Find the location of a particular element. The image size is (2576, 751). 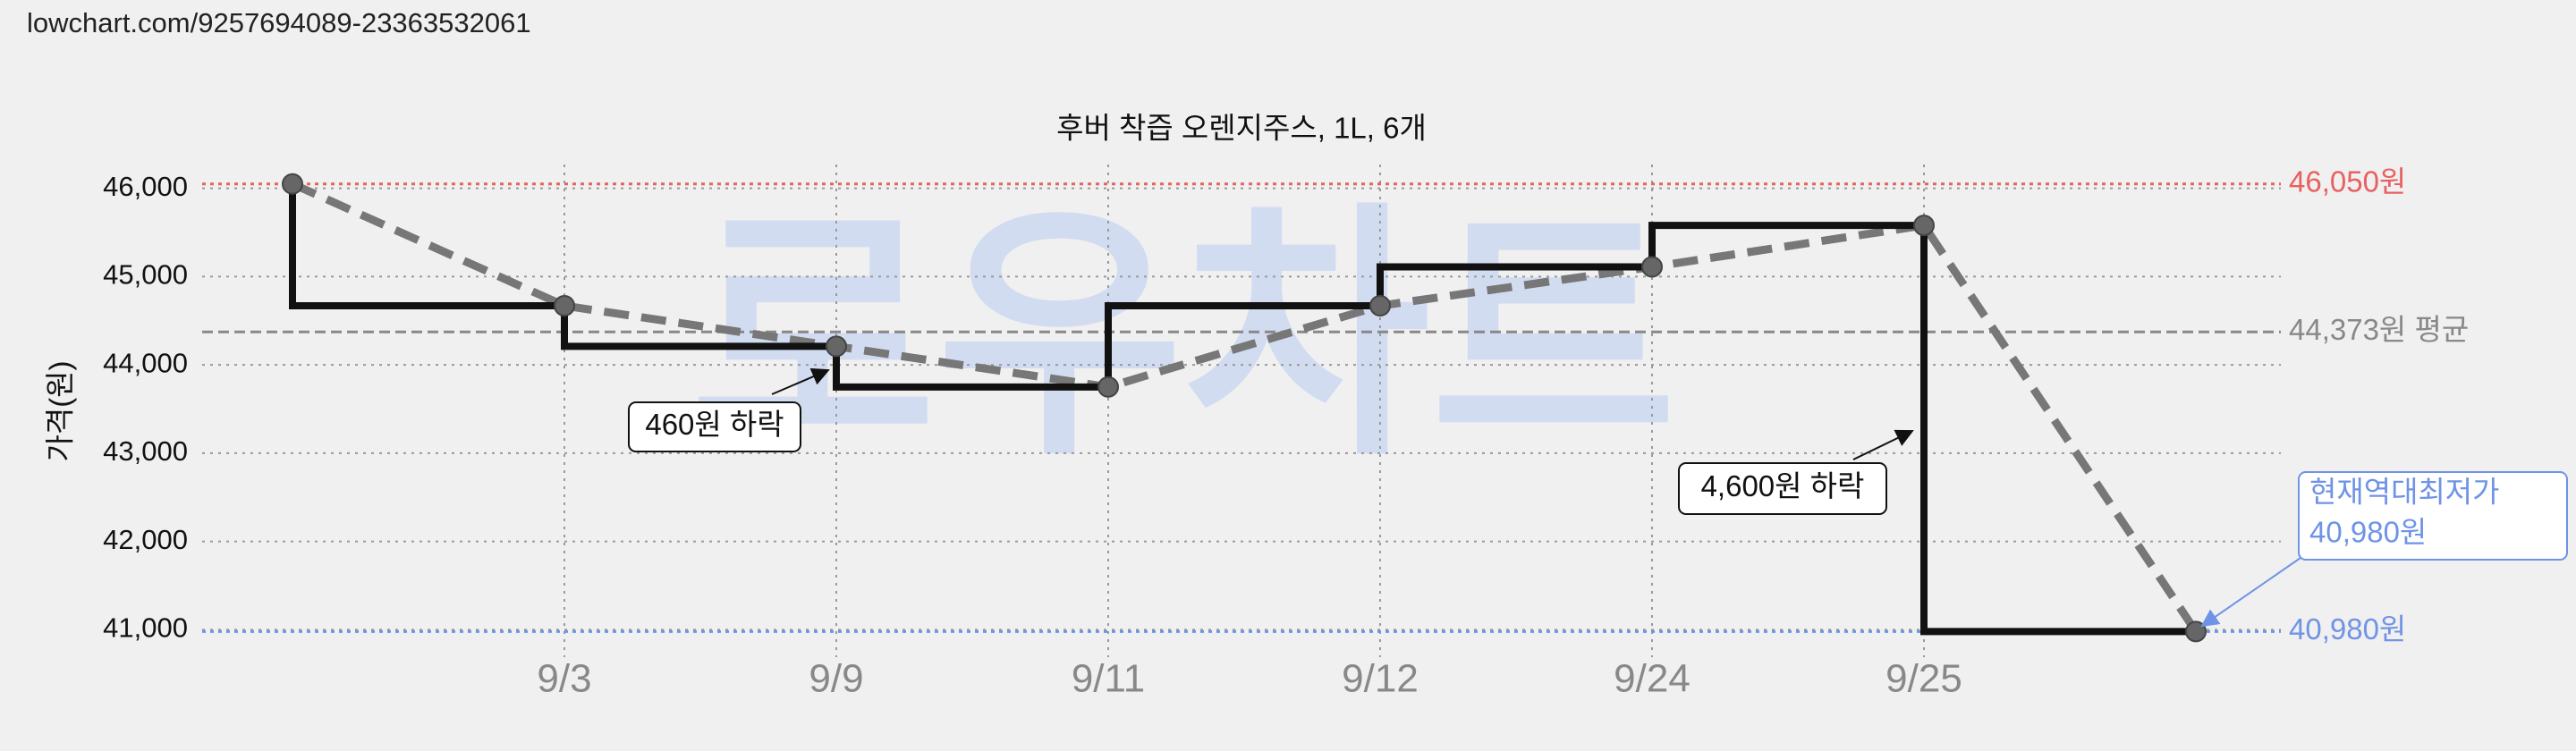

y-tick-label: 44,000 is located at coordinates (145, 362).